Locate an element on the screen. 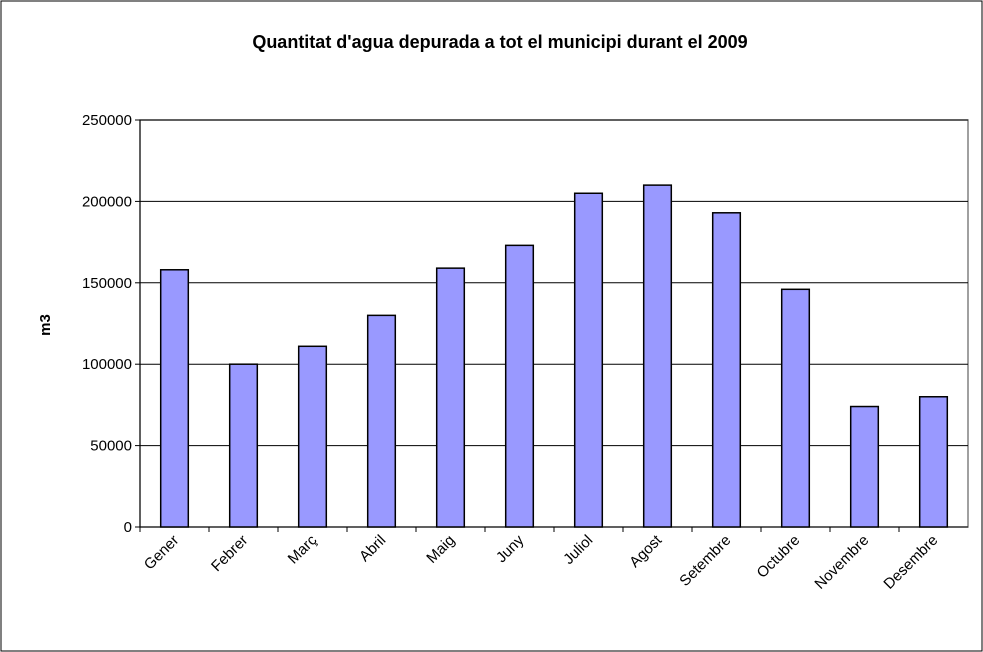  y-axis-label: m3 is located at coordinates (45, 325).